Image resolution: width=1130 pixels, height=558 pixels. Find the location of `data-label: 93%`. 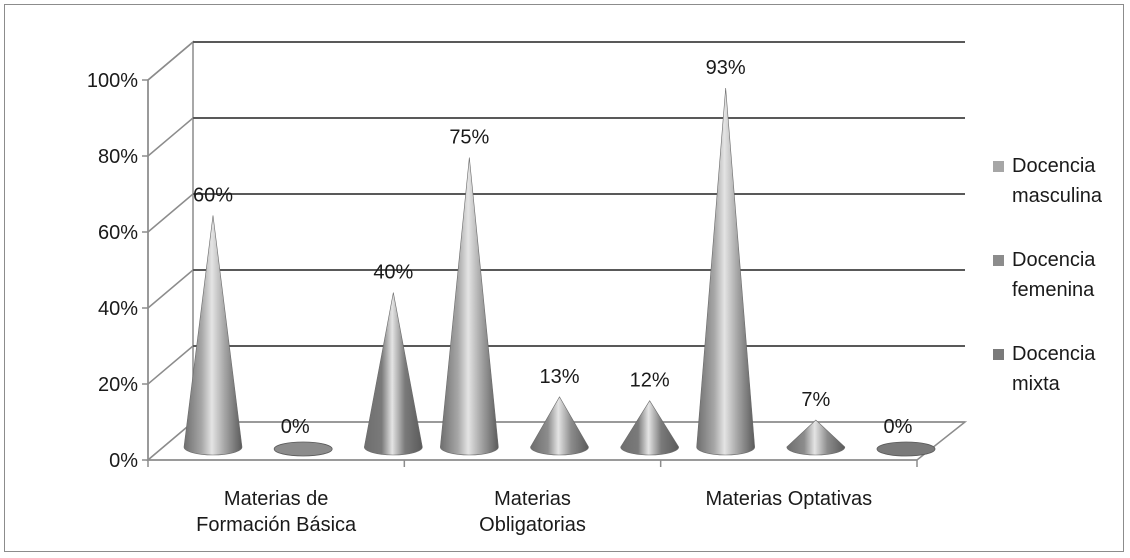

data-label: 93% is located at coordinates (726, 68).